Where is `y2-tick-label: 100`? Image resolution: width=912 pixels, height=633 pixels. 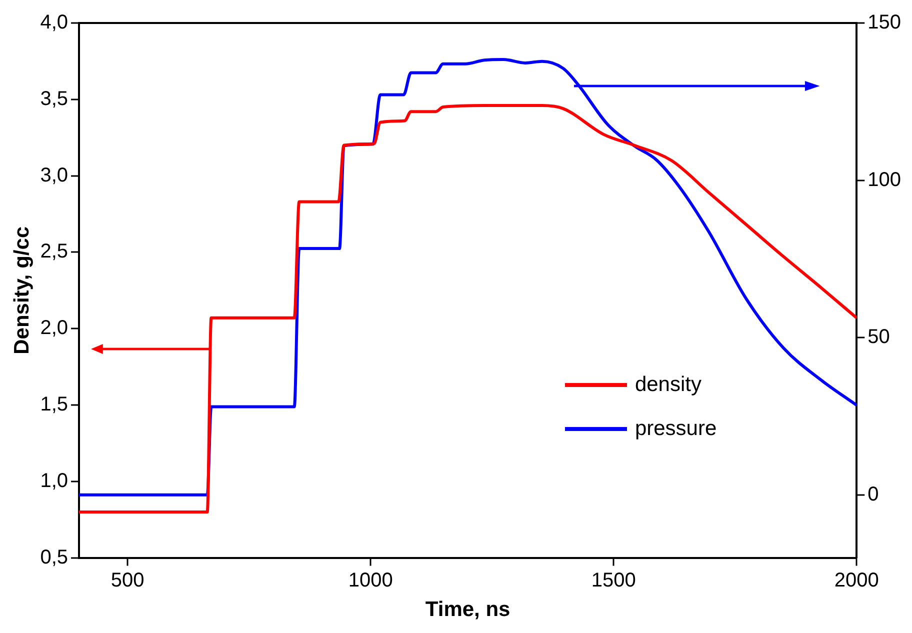 y2-tick-label: 100 is located at coordinates (885, 179).